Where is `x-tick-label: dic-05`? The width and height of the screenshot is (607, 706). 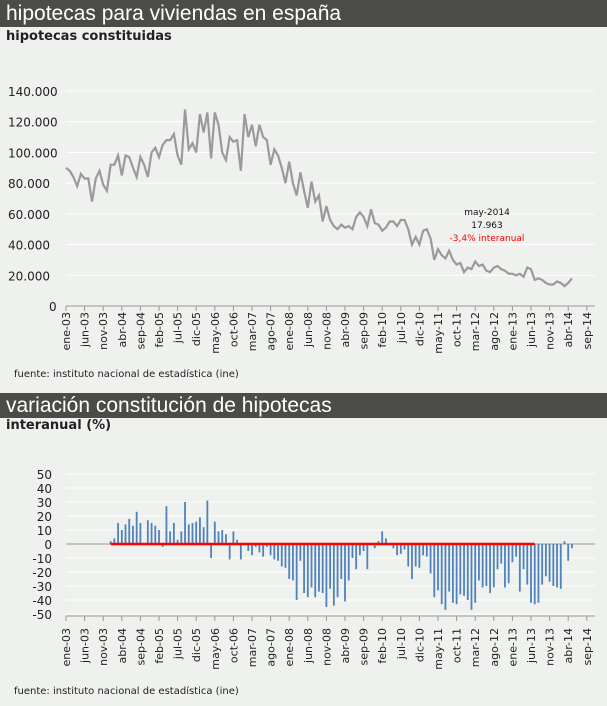
x-tick-label: dic-05 is located at coordinates (196, 329).